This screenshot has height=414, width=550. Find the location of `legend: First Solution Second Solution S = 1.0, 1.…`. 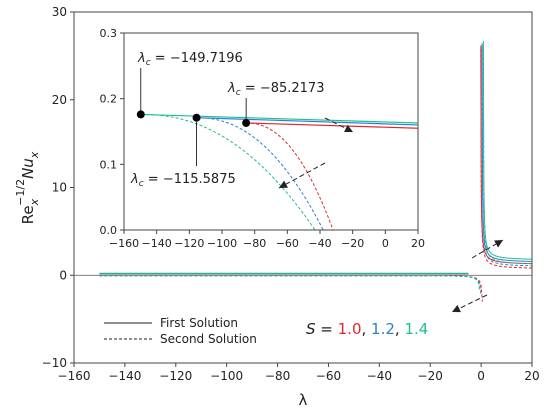

legend: First Solution Second Solution S = 1.0, 1.… is located at coordinates (266, 331).